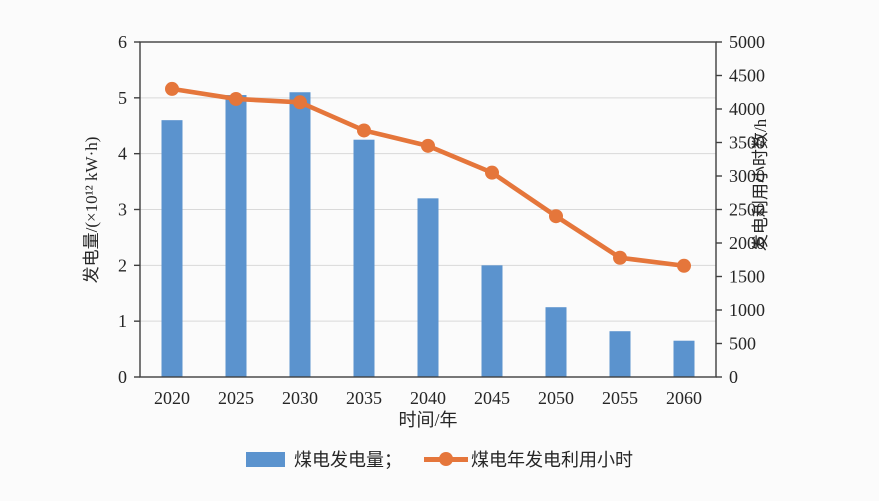 Image resolution: width=879 pixels, height=501 pixels. What do you see at coordinates (364, 398) in the screenshot?
I see `x-tick-label-2035: 2035` at bounding box center [364, 398].